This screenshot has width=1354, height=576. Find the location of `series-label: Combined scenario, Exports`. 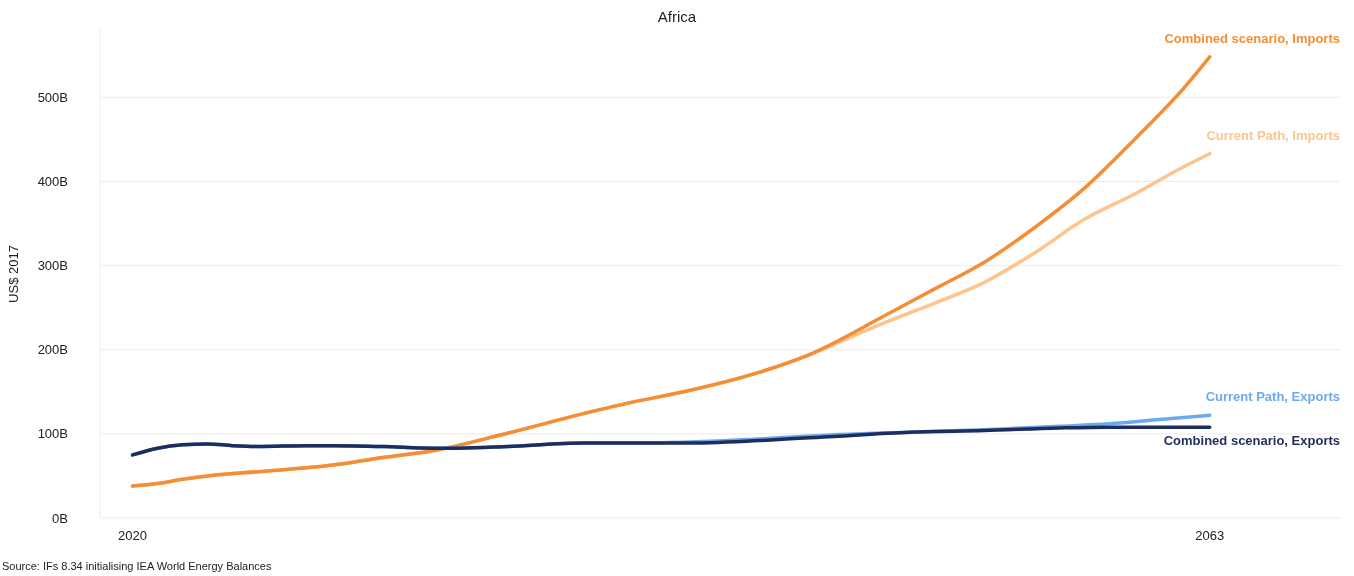

series-label: Combined scenario, Exports is located at coordinates (1251, 441).